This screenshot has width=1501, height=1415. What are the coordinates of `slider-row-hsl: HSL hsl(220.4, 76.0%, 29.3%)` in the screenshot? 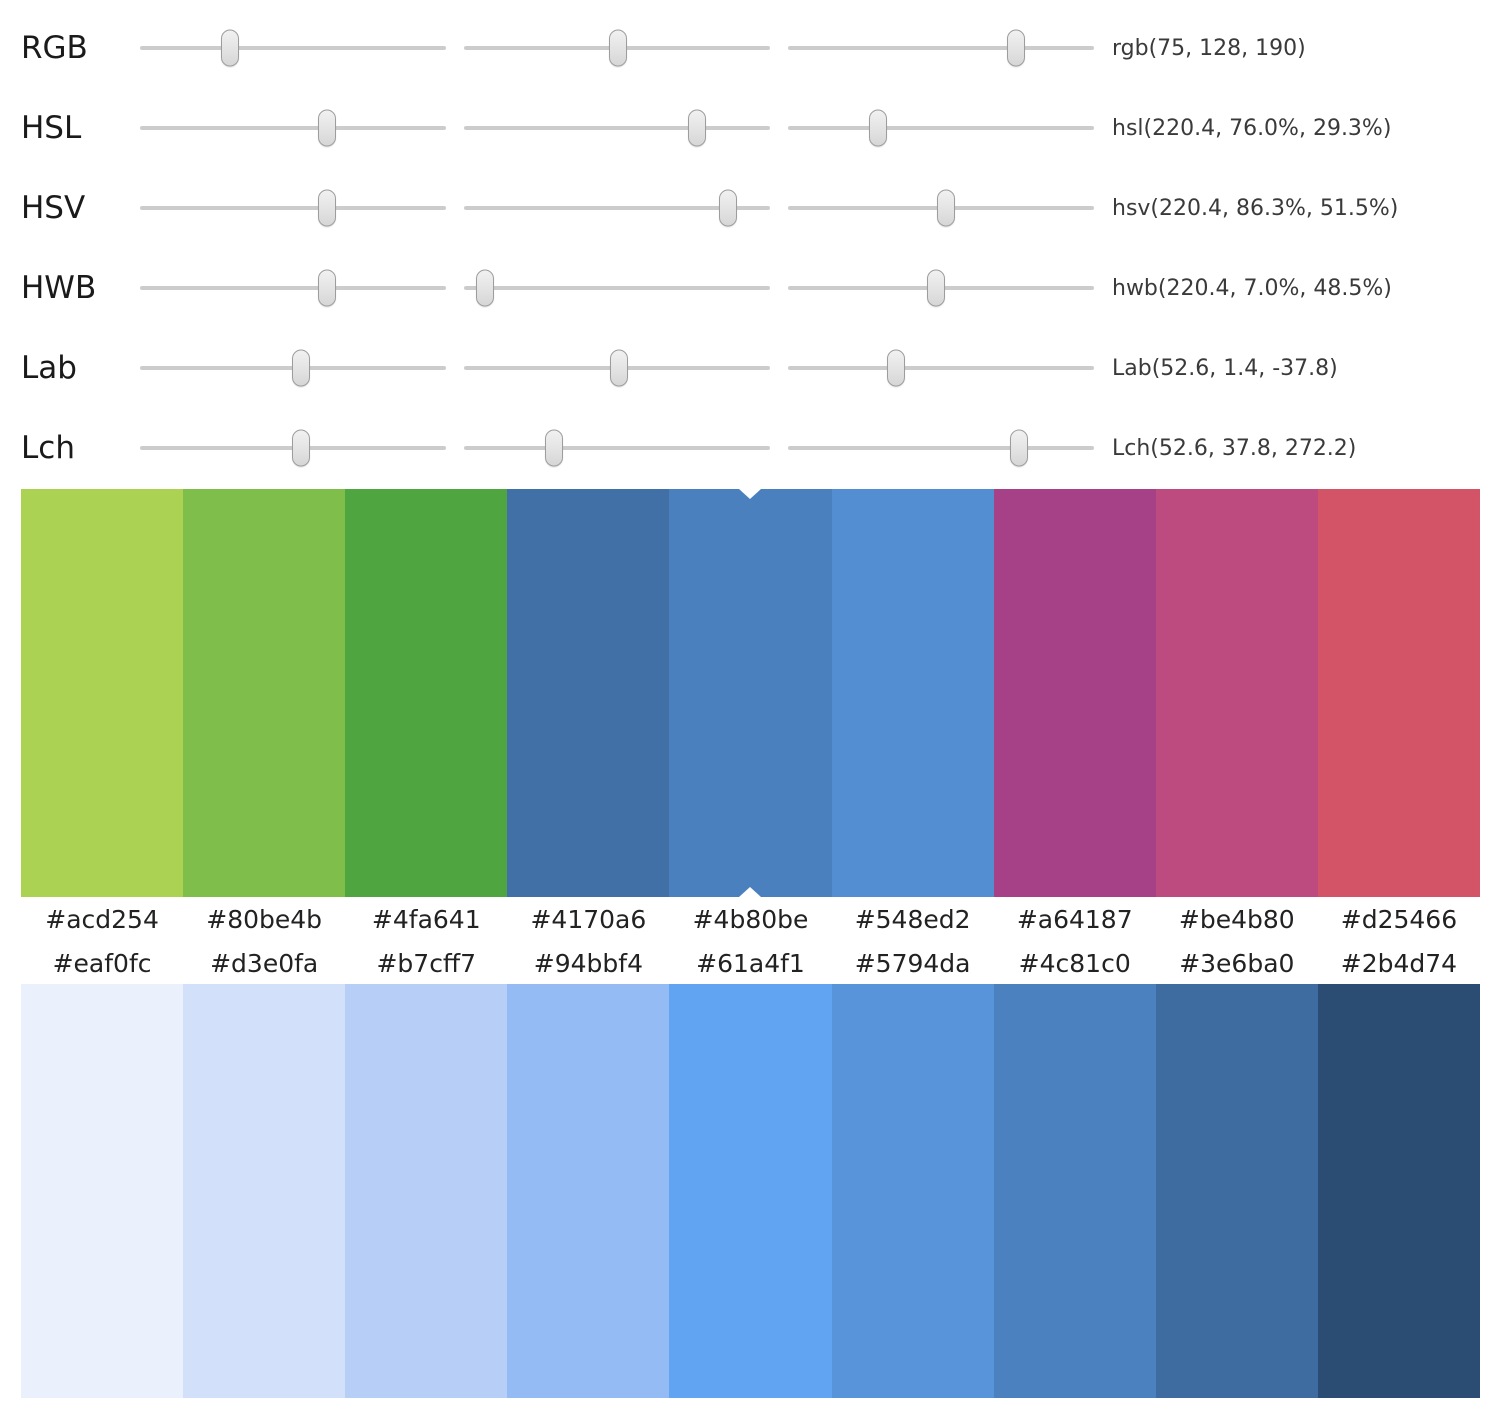 It's located at (761, 128).